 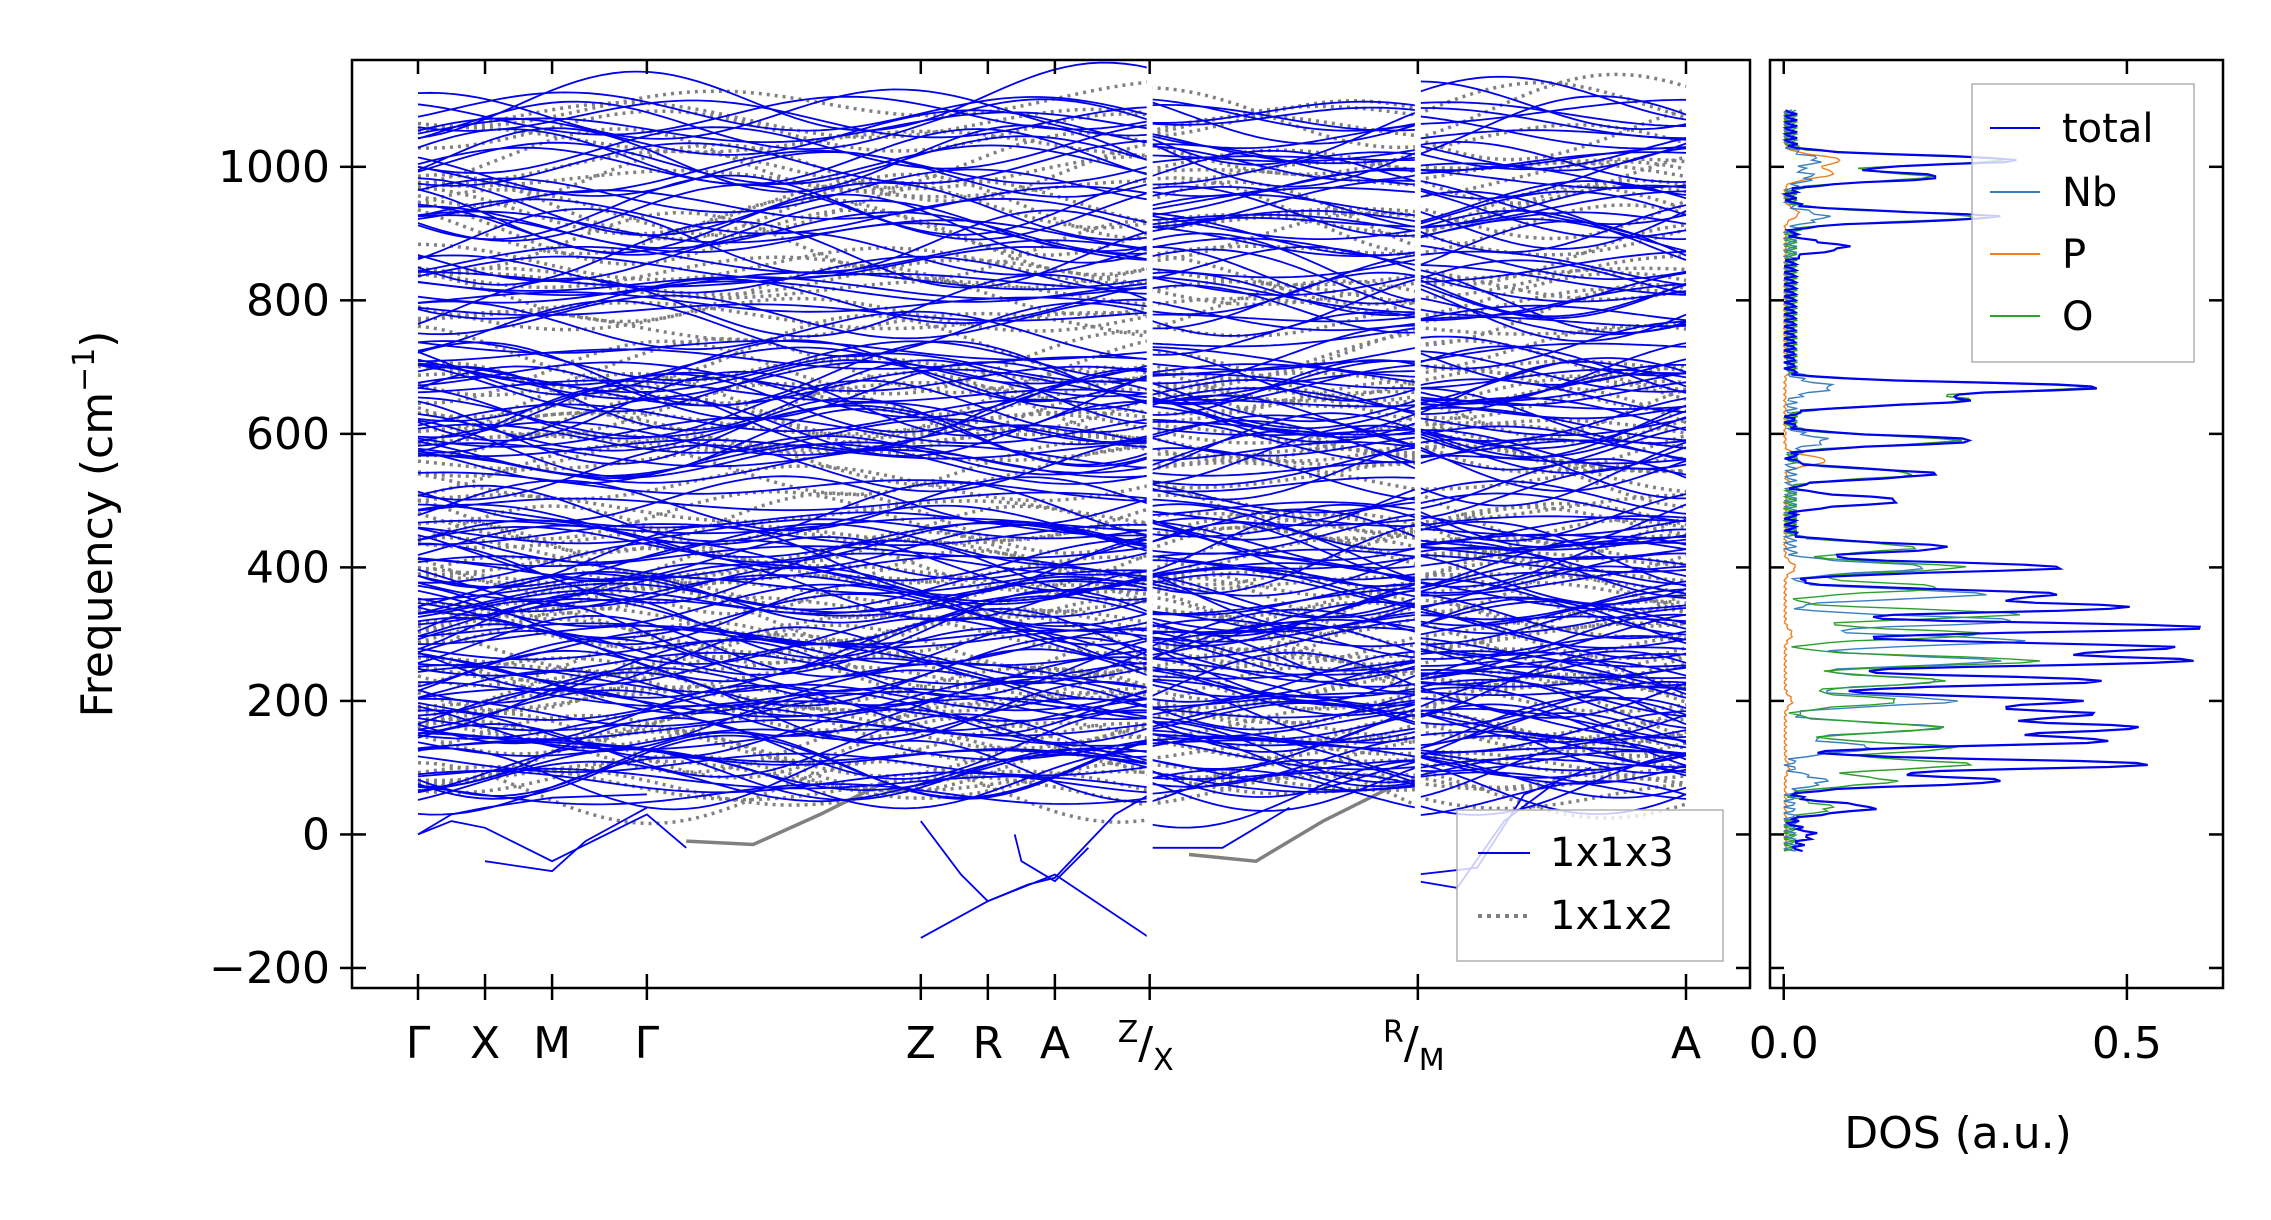 I want to click on soft-mode-branch, so click(x=1035, y=879).